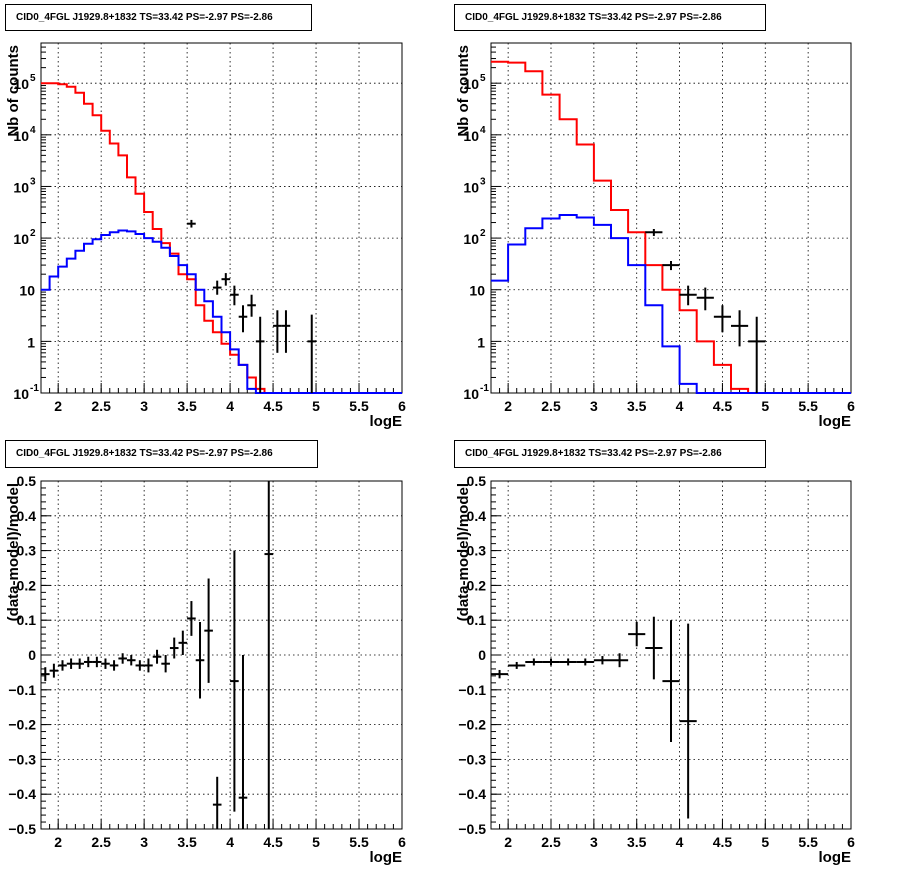 Image resolution: width=898 pixels, height=875 pixels. Describe the element at coordinates (483, 78) in the screenshot. I see `y-tick-exponent: 5` at that location.